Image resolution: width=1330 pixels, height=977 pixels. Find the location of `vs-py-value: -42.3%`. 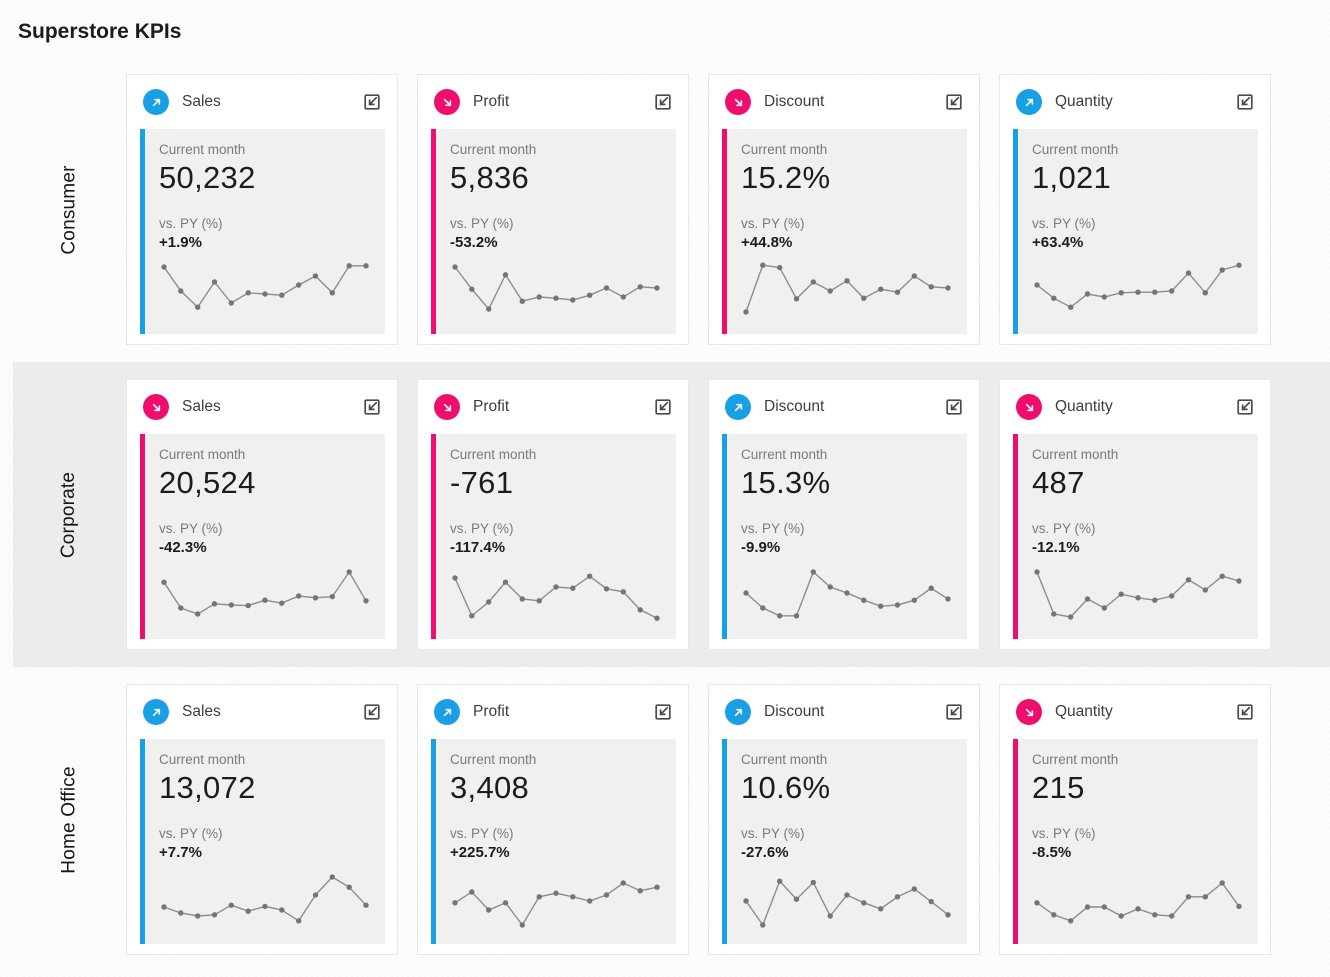

vs-py-value: -42.3% is located at coordinates (183, 547).